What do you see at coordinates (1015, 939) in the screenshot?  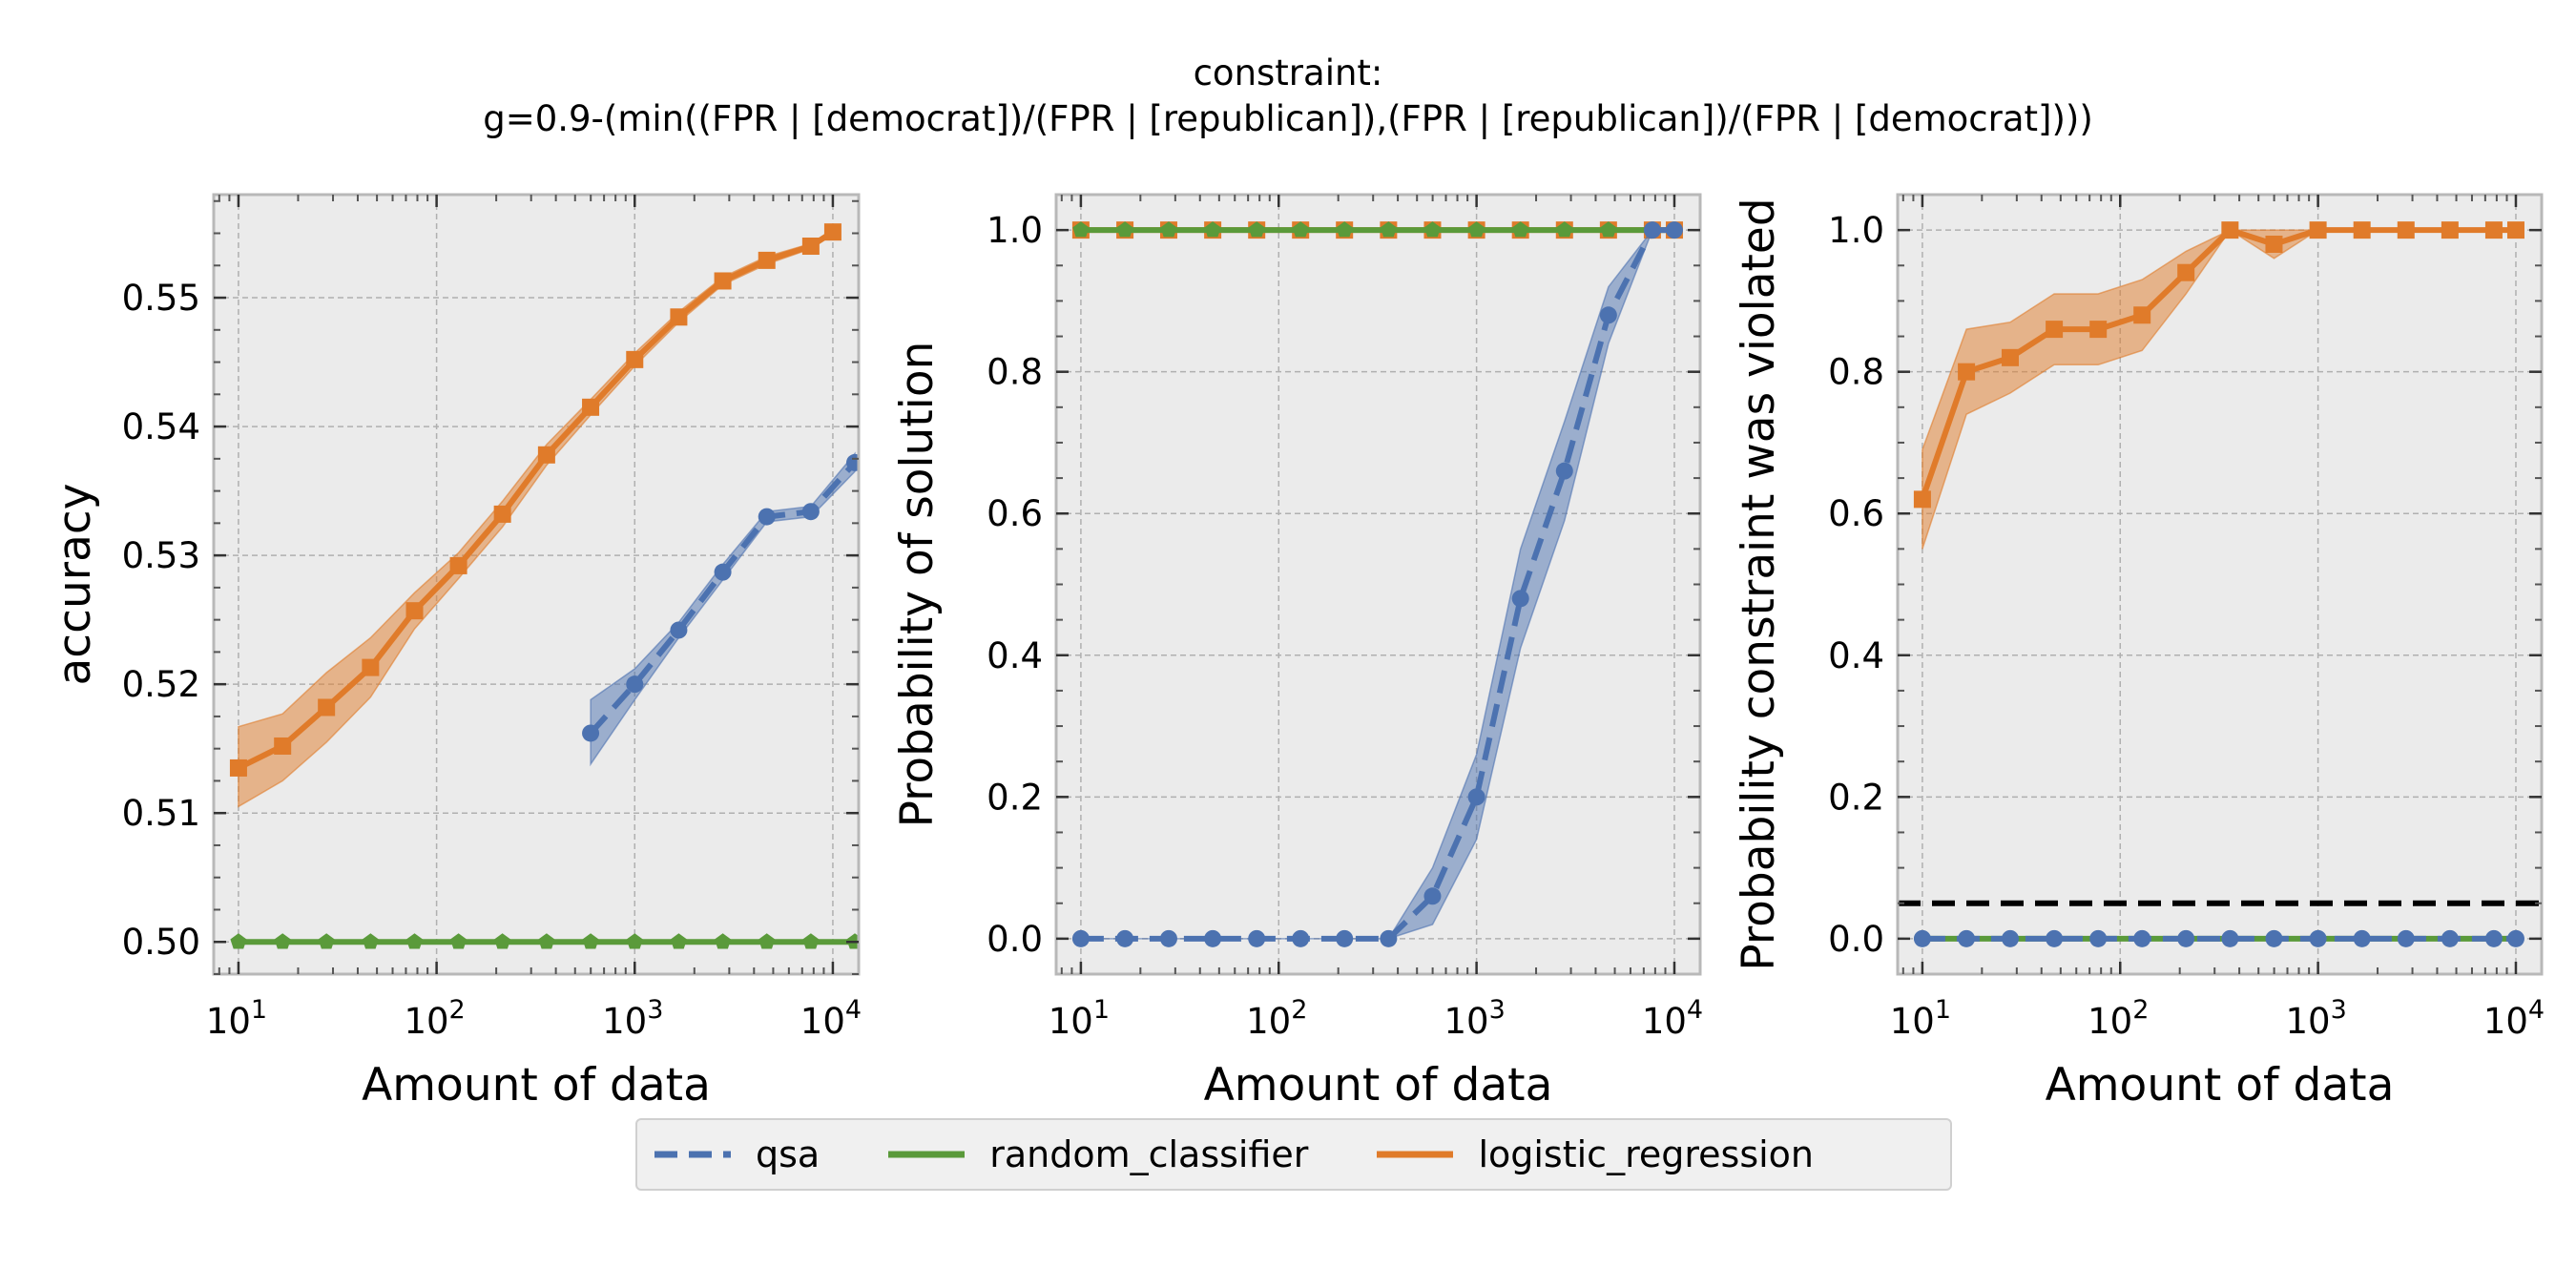 I see `y-tick-label: 0.0` at bounding box center [1015, 939].